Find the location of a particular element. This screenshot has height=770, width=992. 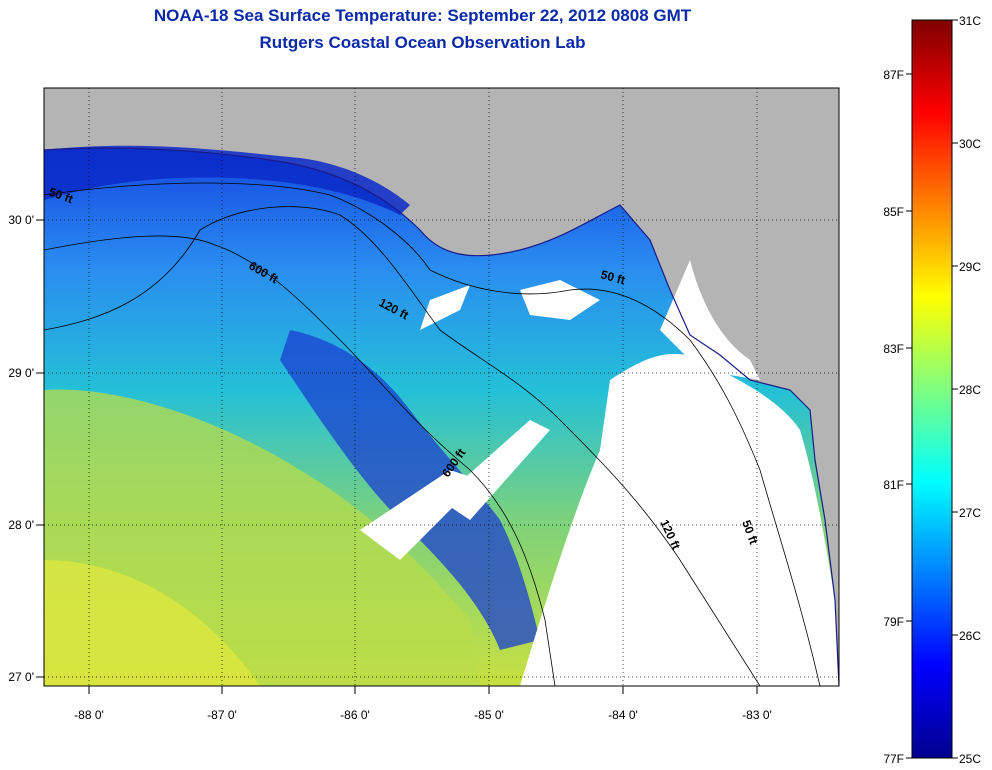

warmest-water-region is located at coordinates (152, 623).